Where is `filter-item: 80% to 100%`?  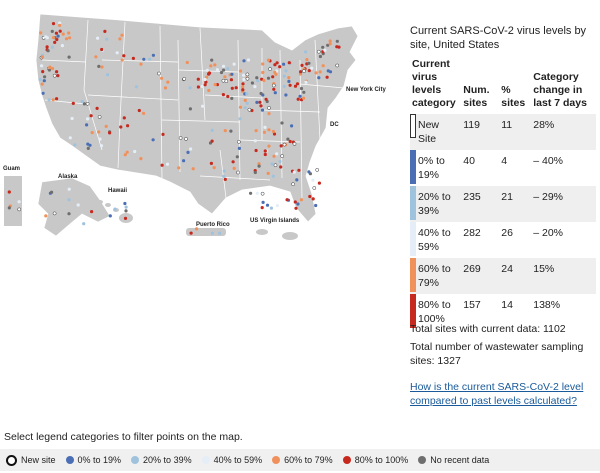 filter-item: 80% to 100% is located at coordinates (375, 460).